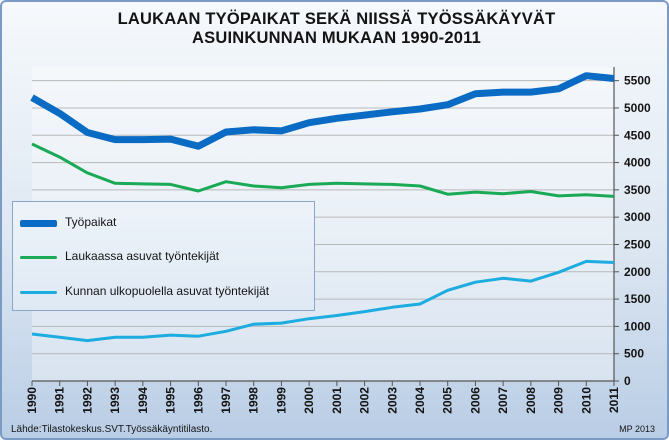 This screenshot has height=442, width=669. I want to click on y-tick-label-1500: 1500, so click(637, 299).